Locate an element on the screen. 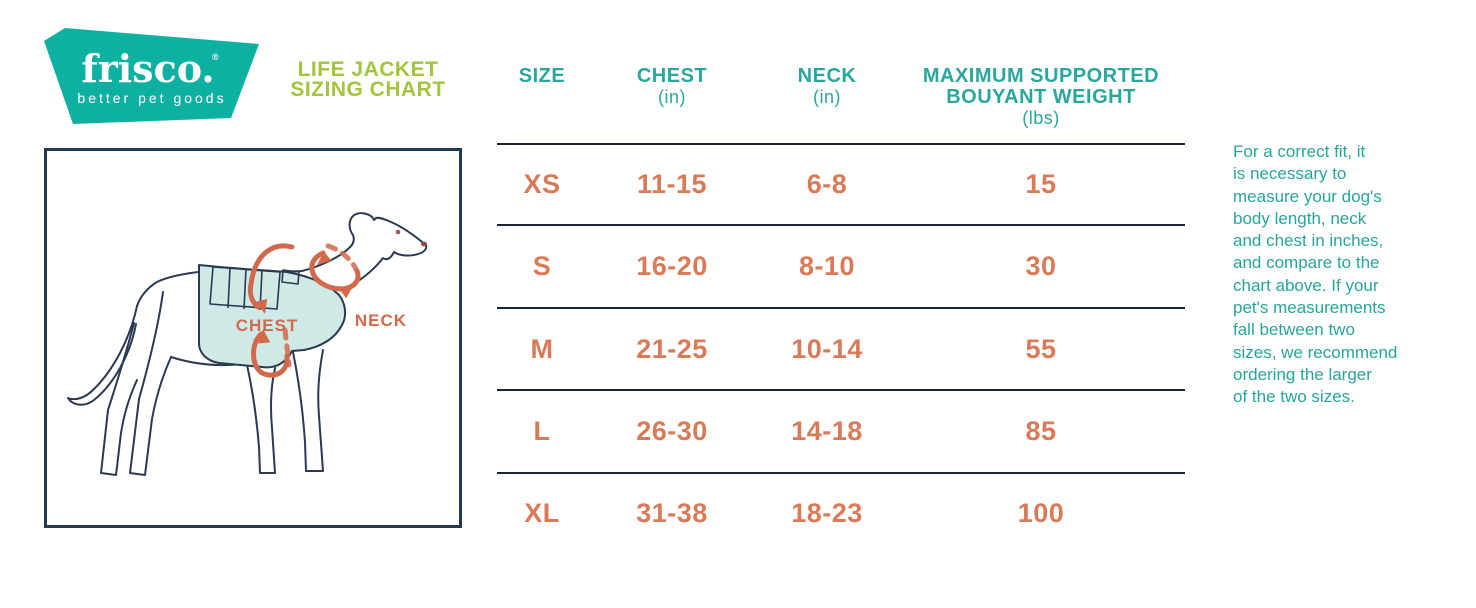  size-cell: M is located at coordinates (542, 348).